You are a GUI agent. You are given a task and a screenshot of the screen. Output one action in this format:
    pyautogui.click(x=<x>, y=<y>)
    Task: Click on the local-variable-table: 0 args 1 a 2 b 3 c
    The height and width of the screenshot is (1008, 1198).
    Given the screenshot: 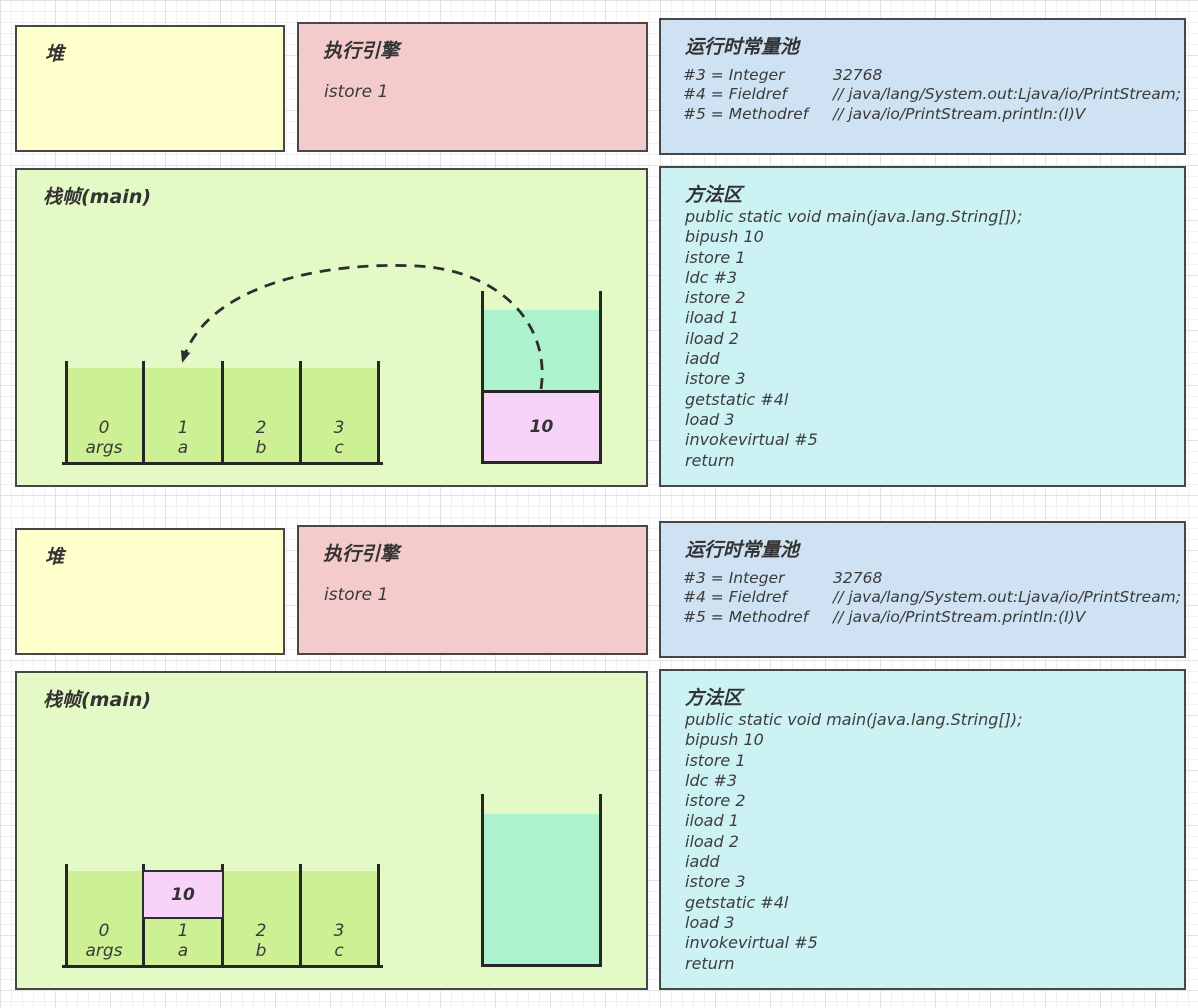 What is the action you would take?
    pyautogui.click(x=222, y=413)
    